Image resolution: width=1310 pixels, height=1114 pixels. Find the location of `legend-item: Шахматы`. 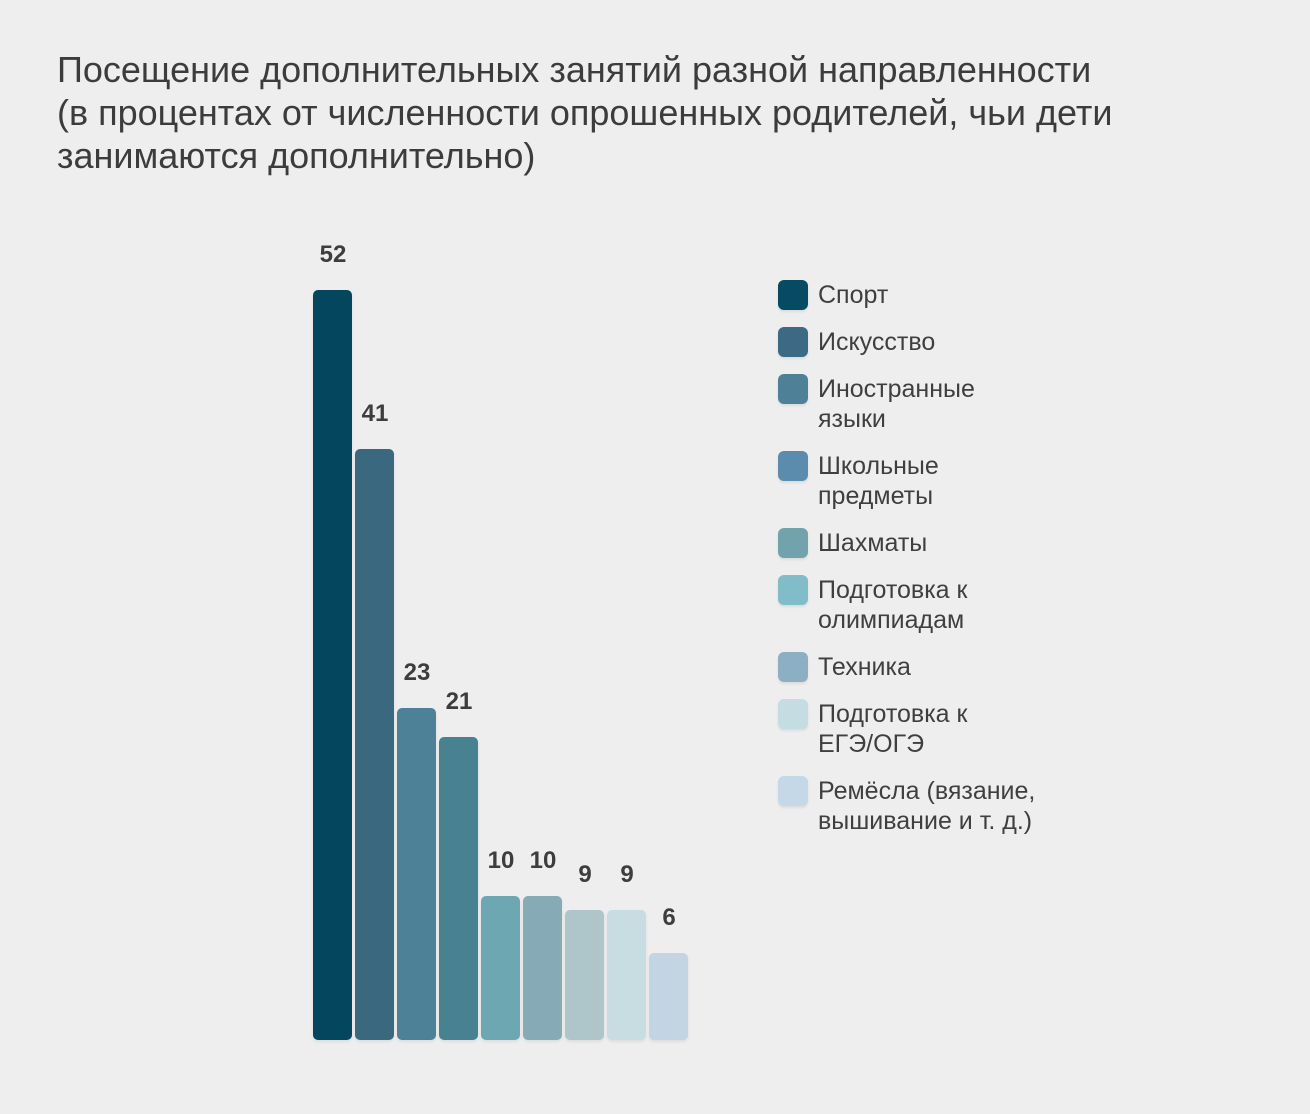

legend-item: Шахматы is located at coordinates (988, 543).